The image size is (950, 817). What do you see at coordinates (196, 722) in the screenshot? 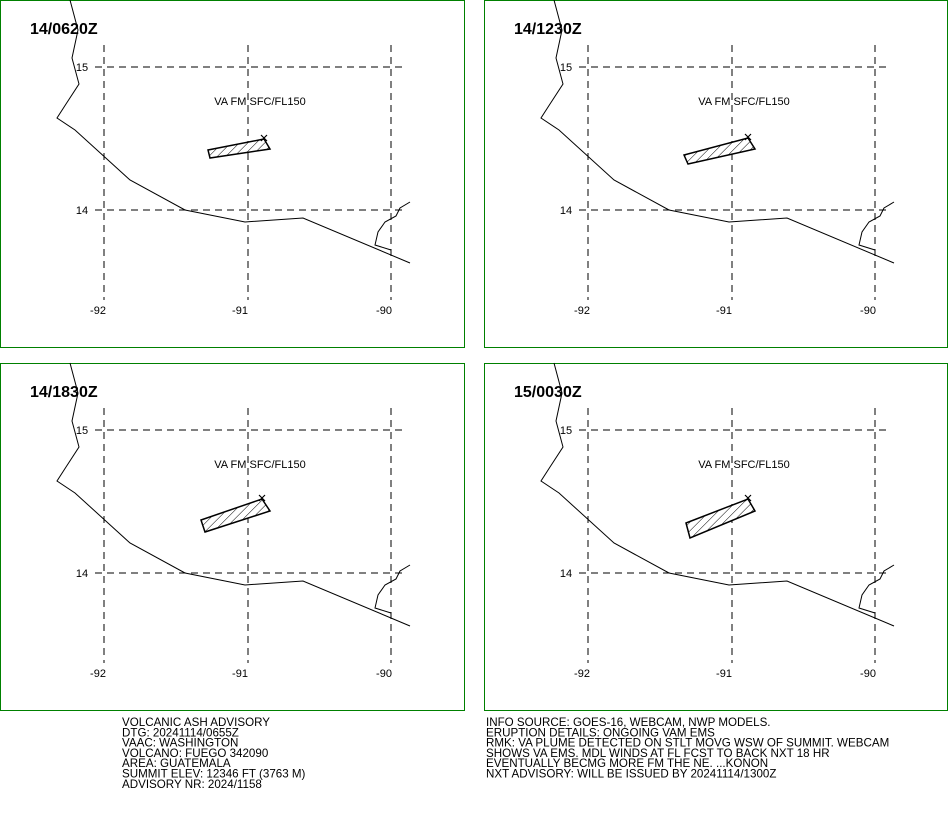
I see `advisory-line: VOLCANIC ASH ADVISORY` at bounding box center [196, 722].